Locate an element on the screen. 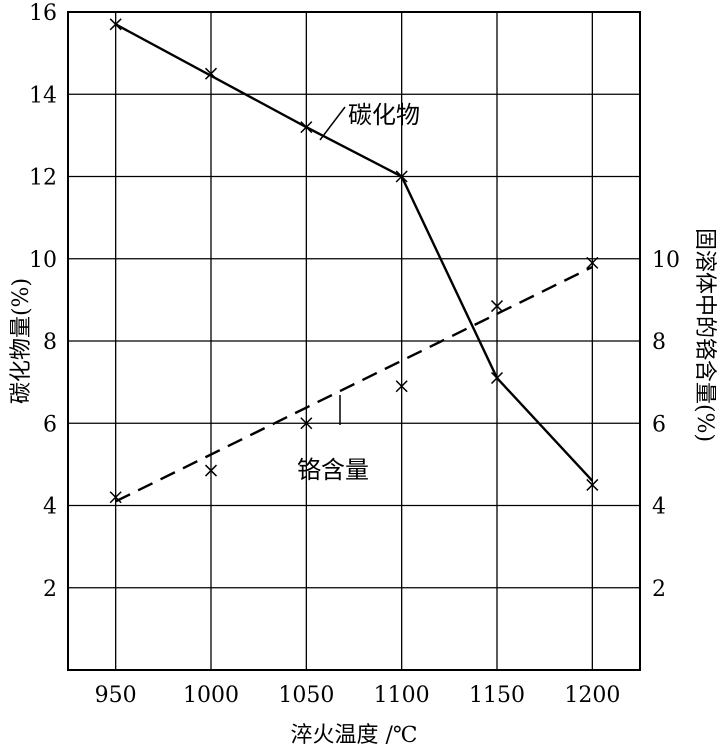 Image resolution: width=718 pixels, height=752 pixels. y-axis-title-left: 碳化物量(%) is located at coordinates (21, 341).